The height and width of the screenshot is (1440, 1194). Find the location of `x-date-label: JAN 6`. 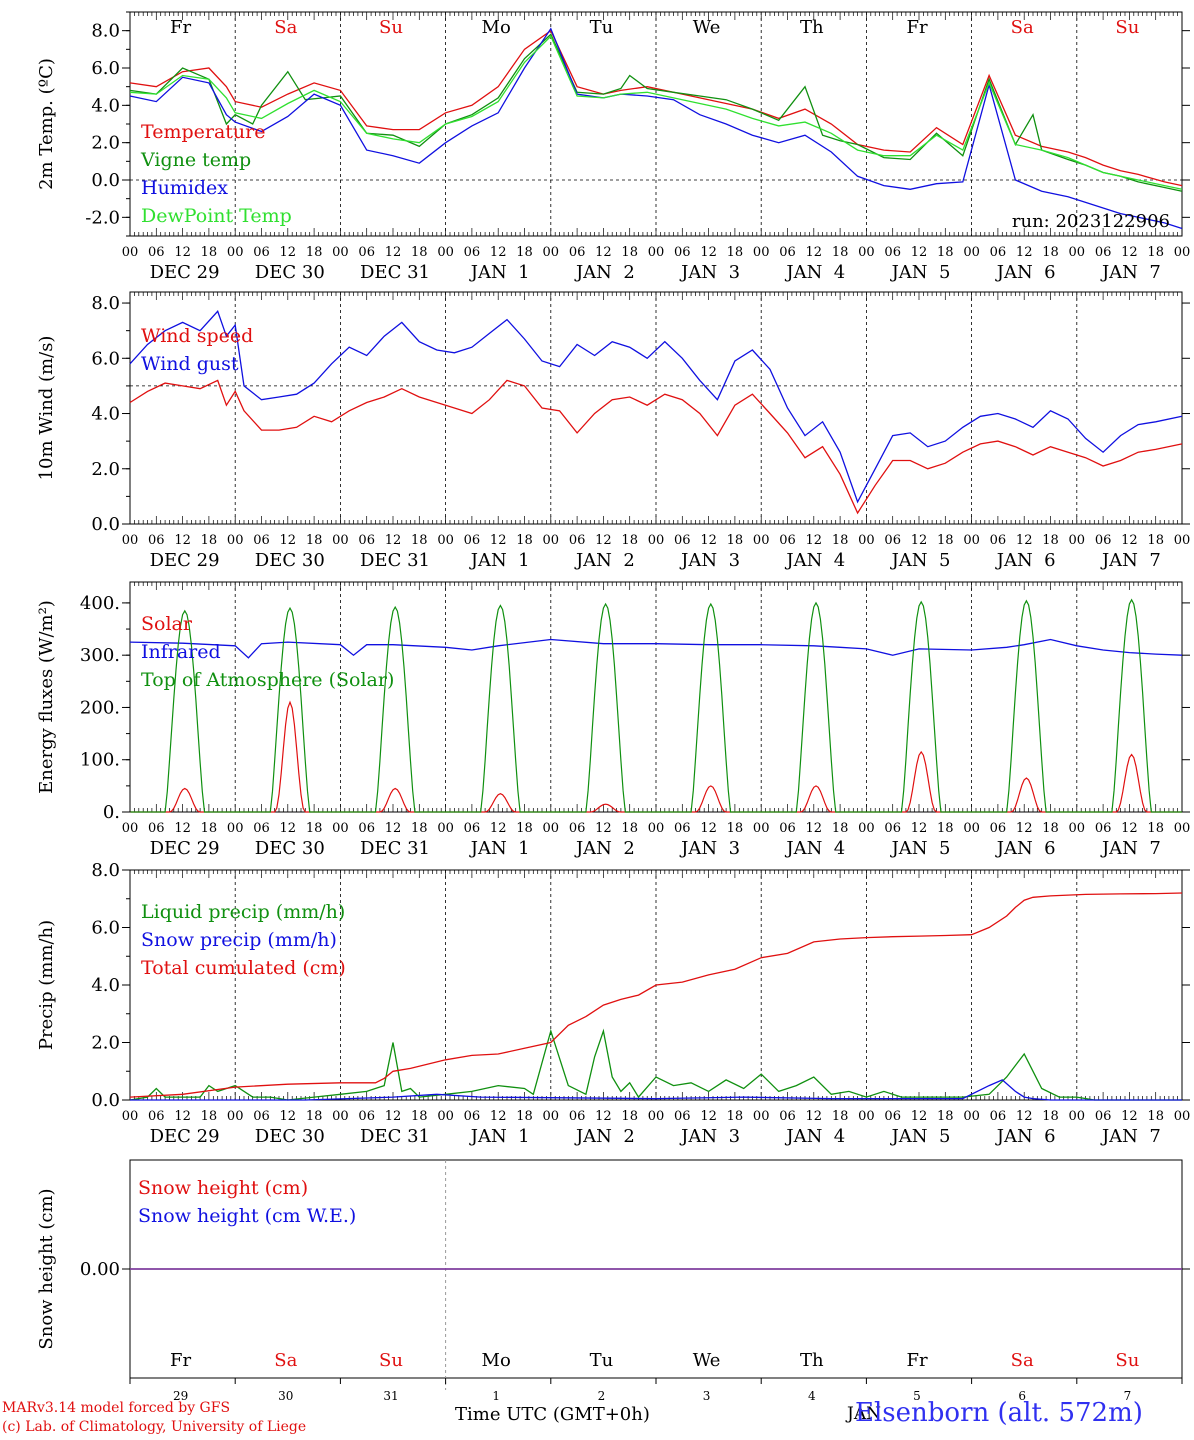

x-date-label: JAN 6 is located at coordinates (1025, 848).